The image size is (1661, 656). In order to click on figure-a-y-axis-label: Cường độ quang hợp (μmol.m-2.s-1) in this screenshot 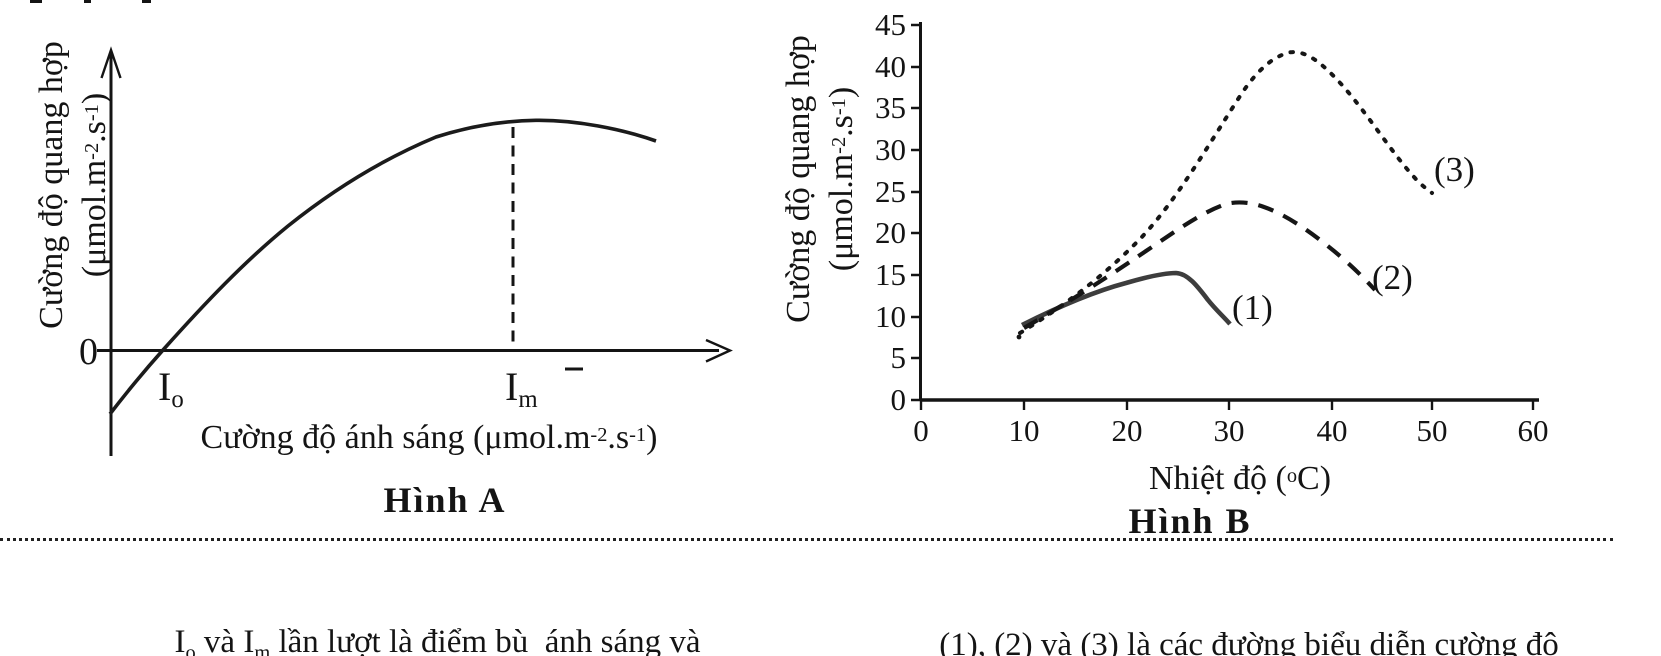, I will do `click(73, 185)`.